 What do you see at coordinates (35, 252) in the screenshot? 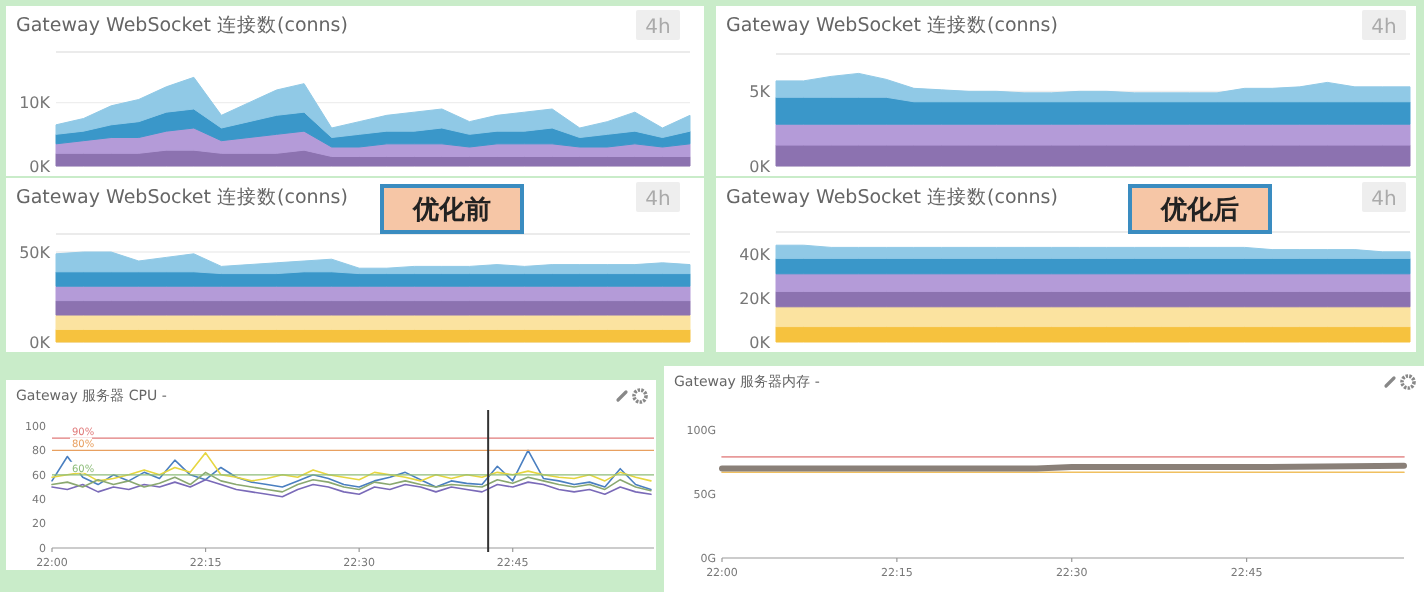
I see `y-tick-label: 50K` at bounding box center [35, 252].